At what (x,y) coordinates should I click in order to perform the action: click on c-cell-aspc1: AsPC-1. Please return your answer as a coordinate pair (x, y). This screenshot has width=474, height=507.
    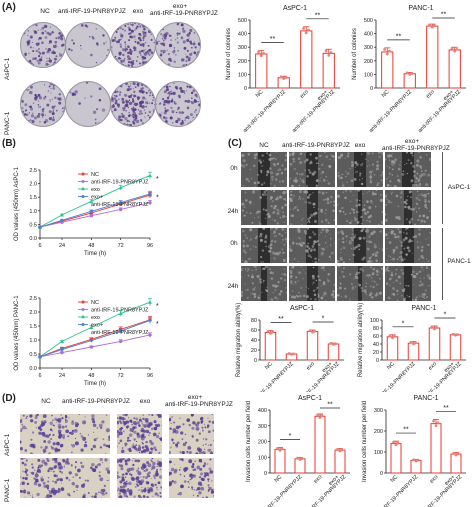
    Looking at the image, I should click on (459, 187).